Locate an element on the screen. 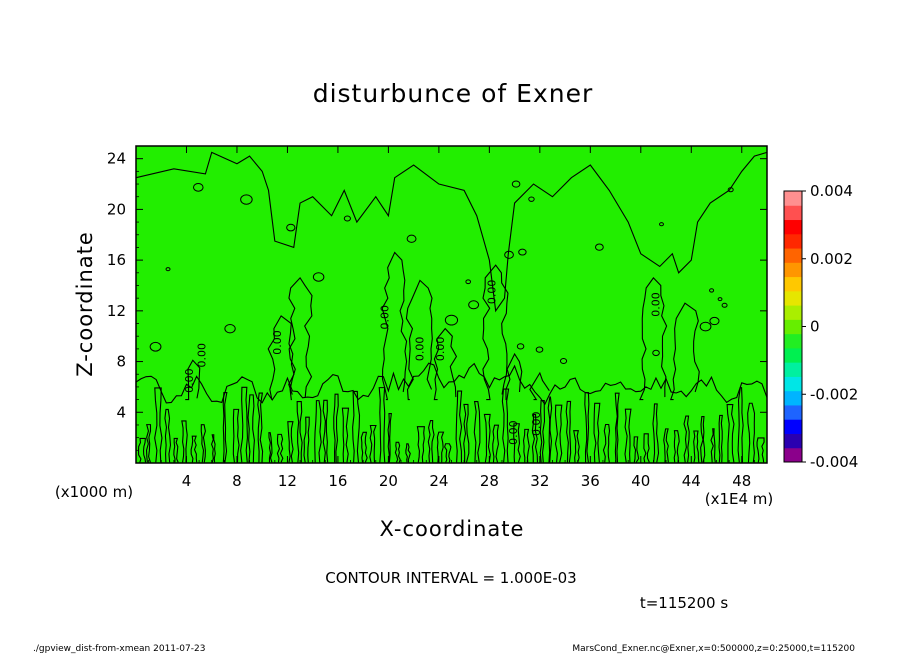 Image resolution: width=904 pixels, height=658 pixels. y-tick-label: 4 is located at coordinates (121, 412).